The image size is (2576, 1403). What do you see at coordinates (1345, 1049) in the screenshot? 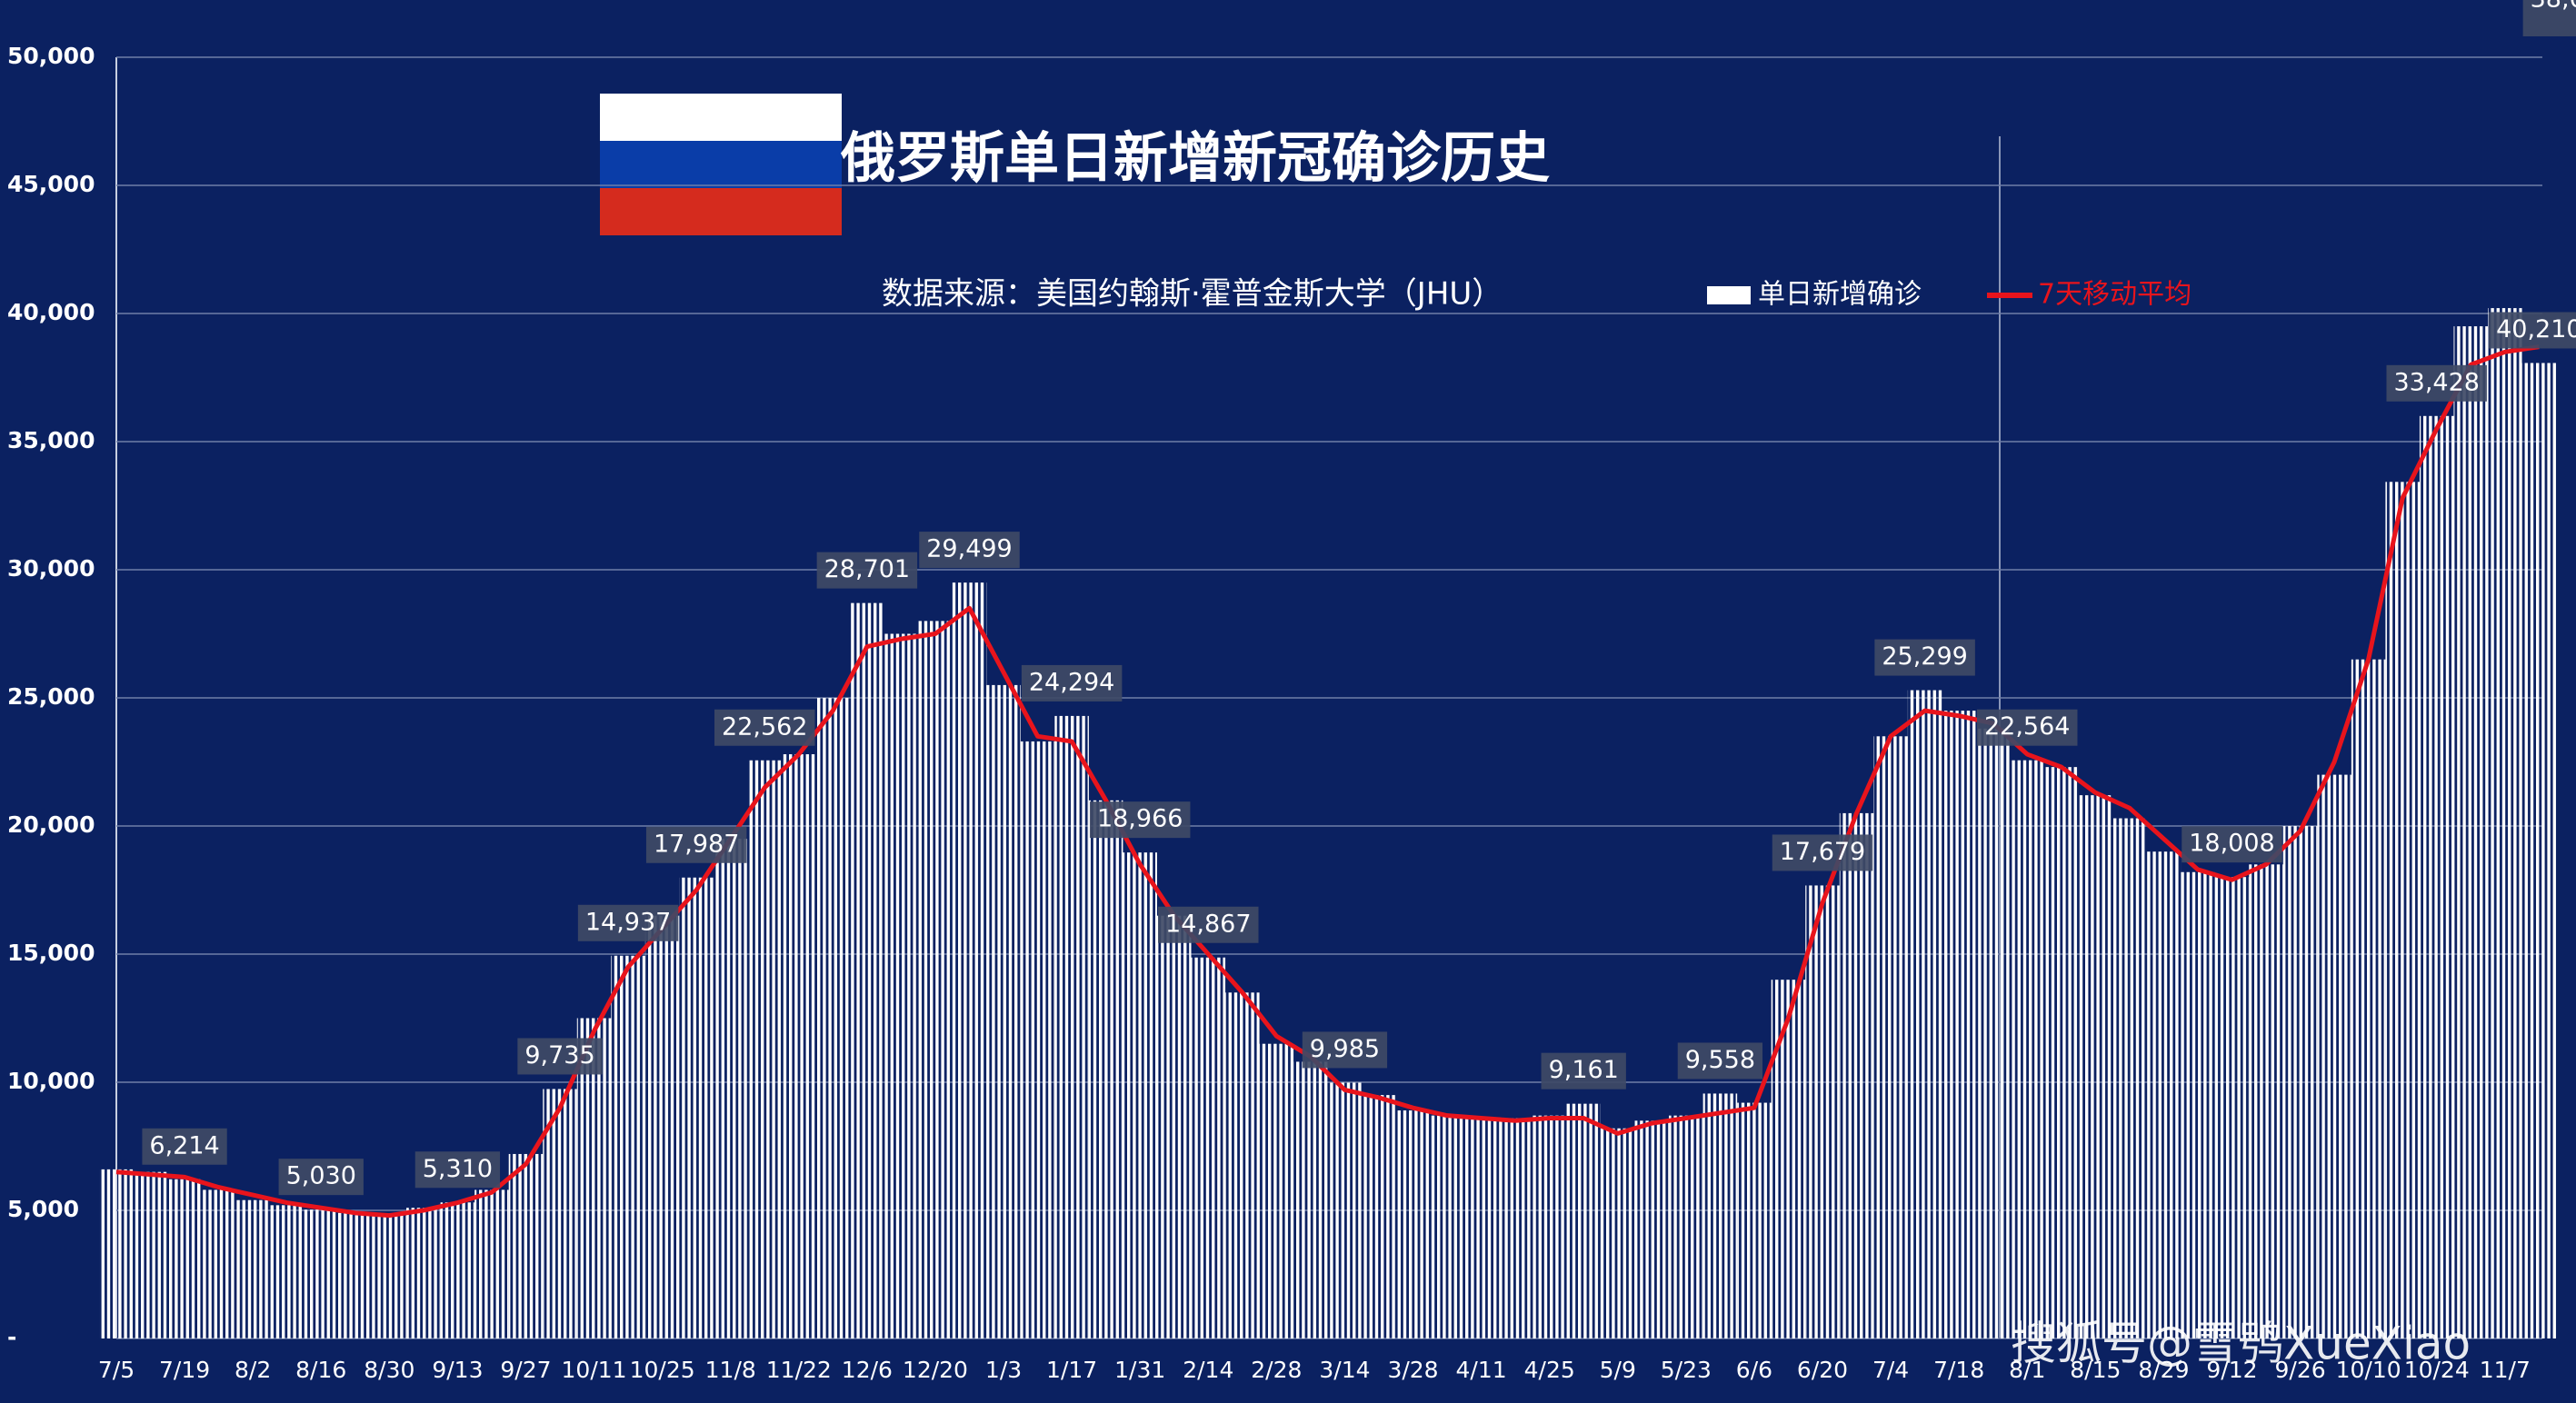
I see `data-label: 9,985` at bounding box center [1345, 1049].